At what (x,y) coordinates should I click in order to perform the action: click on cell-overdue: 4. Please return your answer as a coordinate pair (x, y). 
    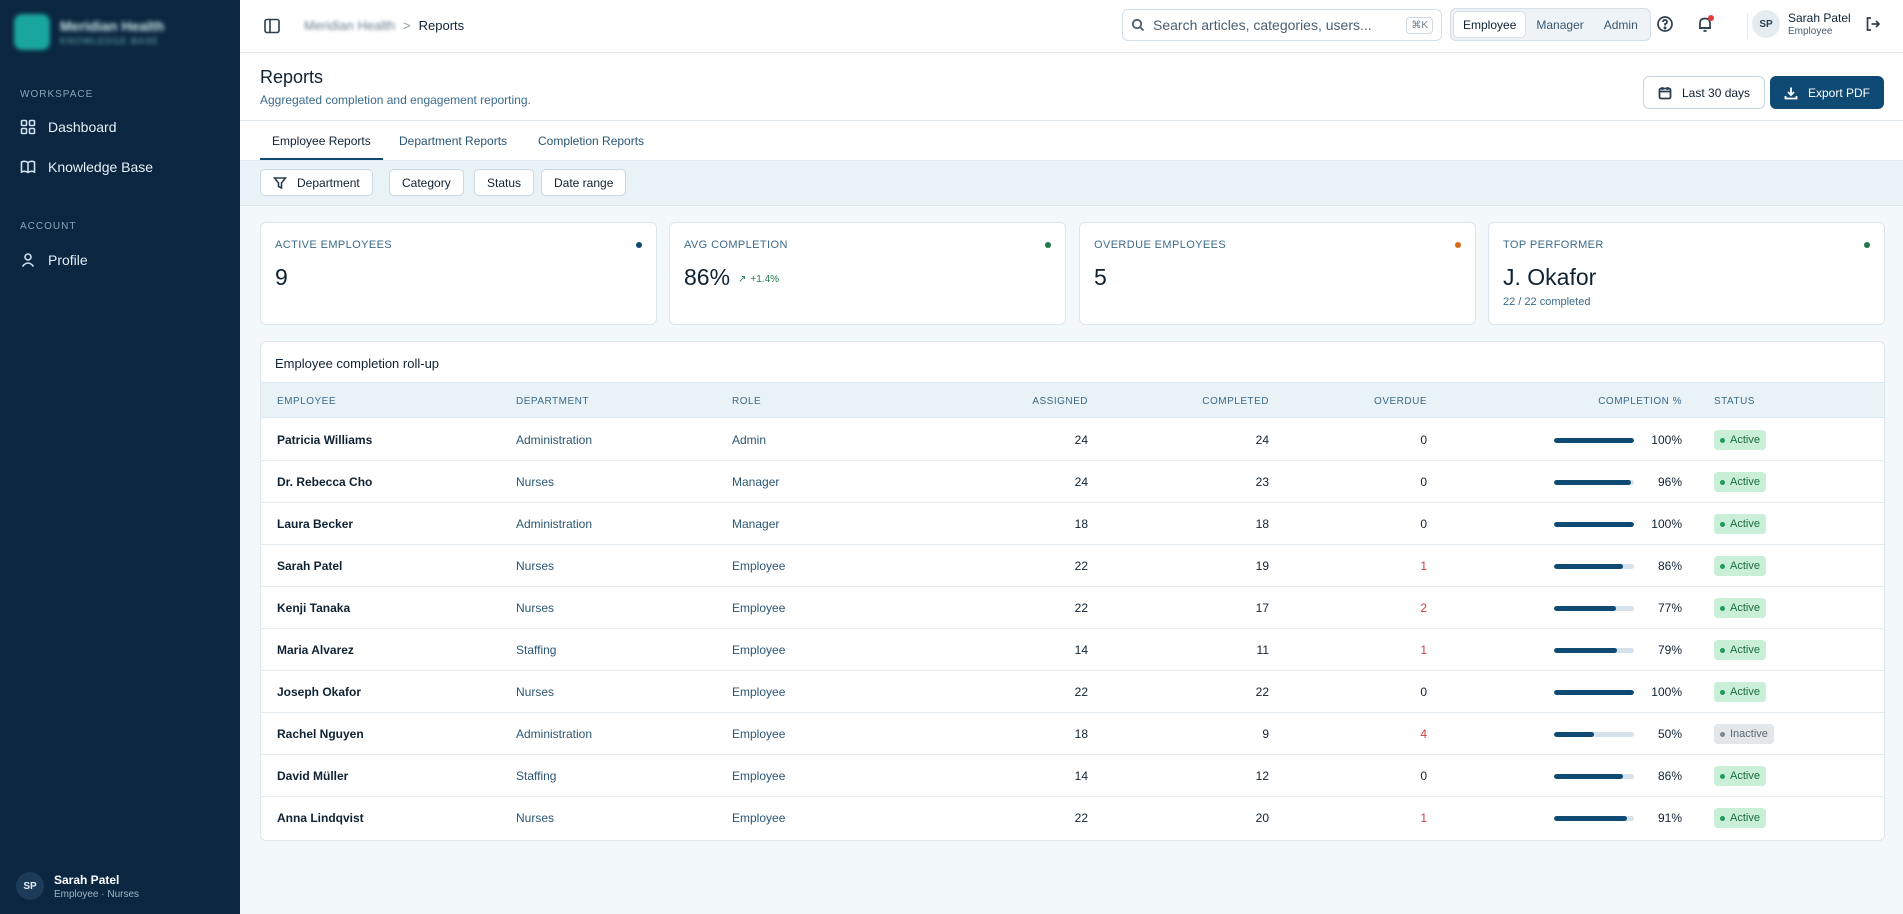
    Looking at the image, I should click on (1423, 734).